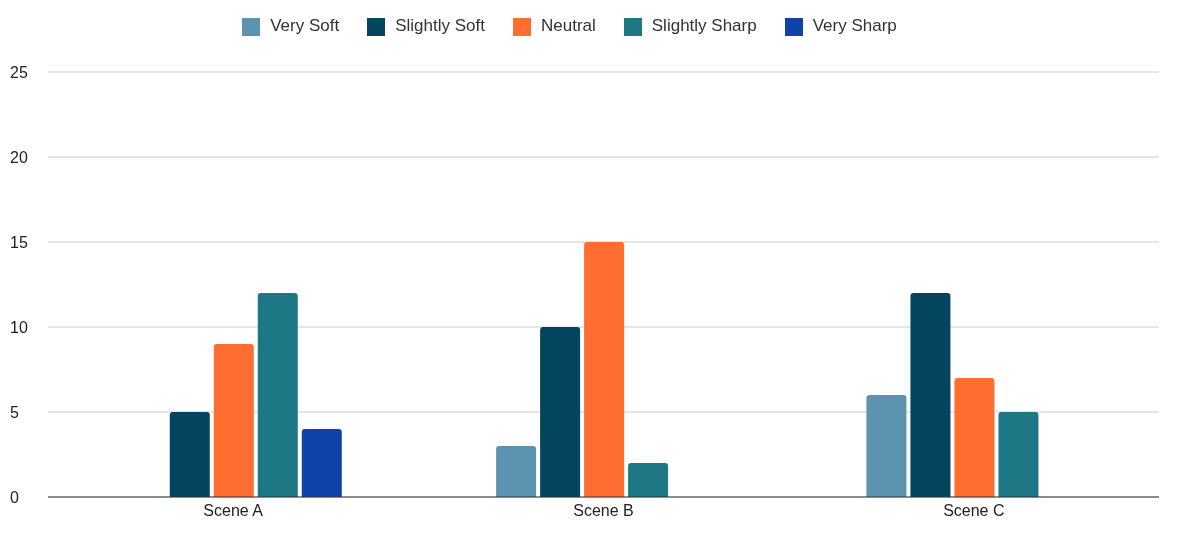 This screenshot has height=538, width=1187. What do you see at coordinates (233, 511) in the screenshot?
I see `x-tick-label: Scene A` at bounding box center [233, 511].